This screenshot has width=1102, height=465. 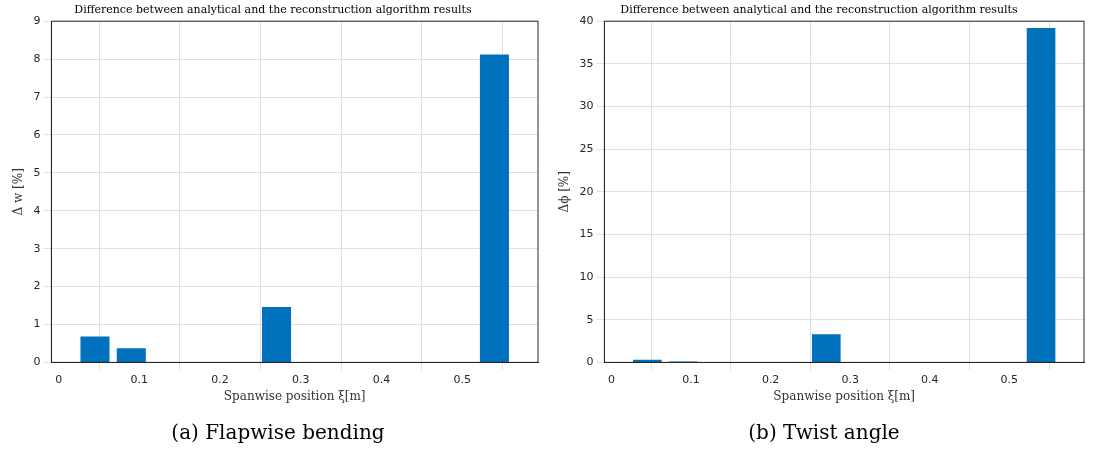 I want to click on y-tick-label: 3, so click(x=37, y=248).